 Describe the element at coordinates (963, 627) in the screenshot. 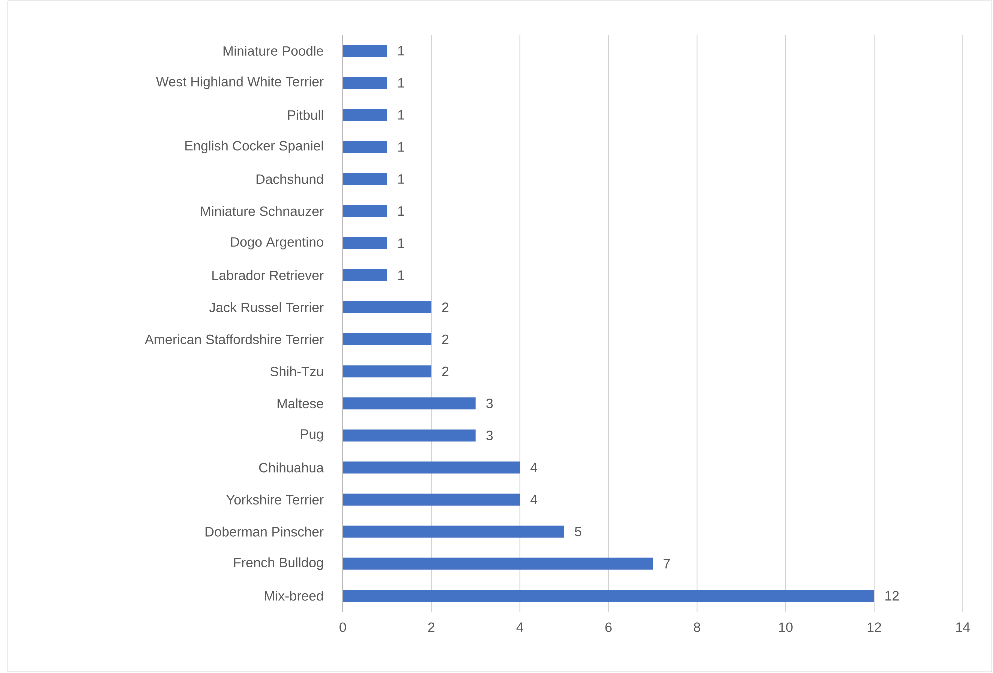

I see `x-tick-label: 14` at that location.